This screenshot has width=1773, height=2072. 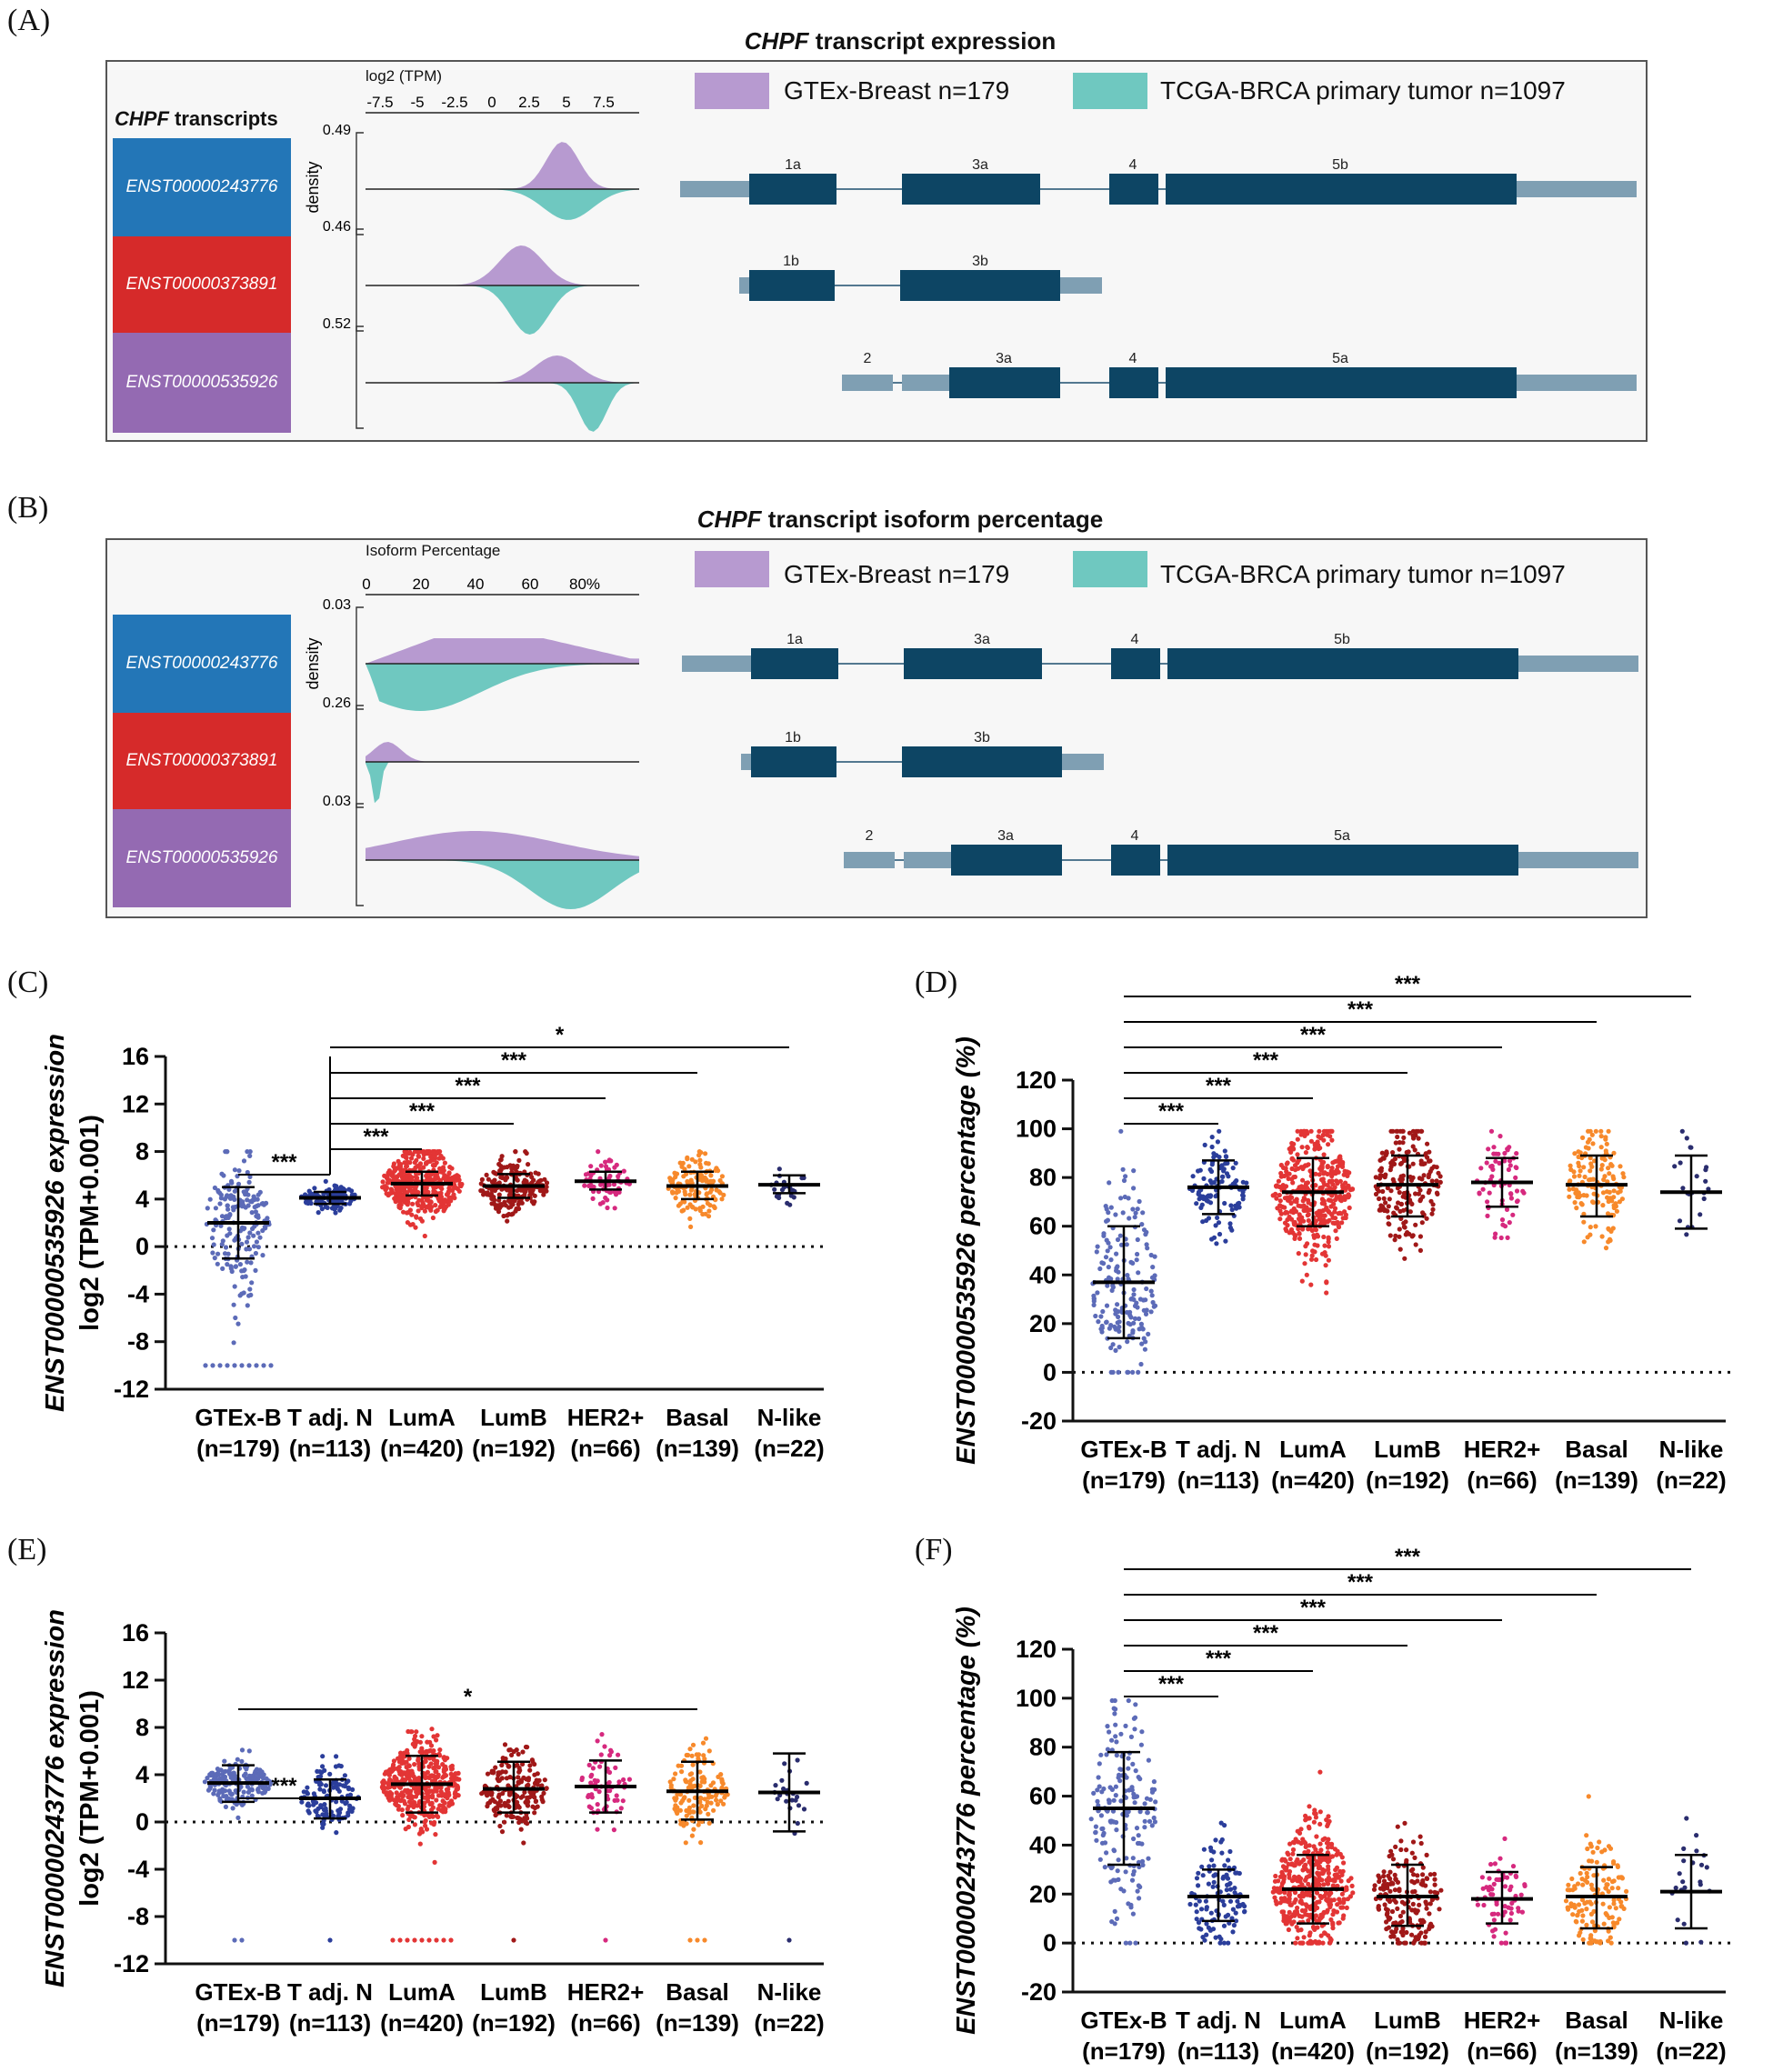 I want to click on transcripts-heading: CHPF transcripts, so click(x=196, y=119).